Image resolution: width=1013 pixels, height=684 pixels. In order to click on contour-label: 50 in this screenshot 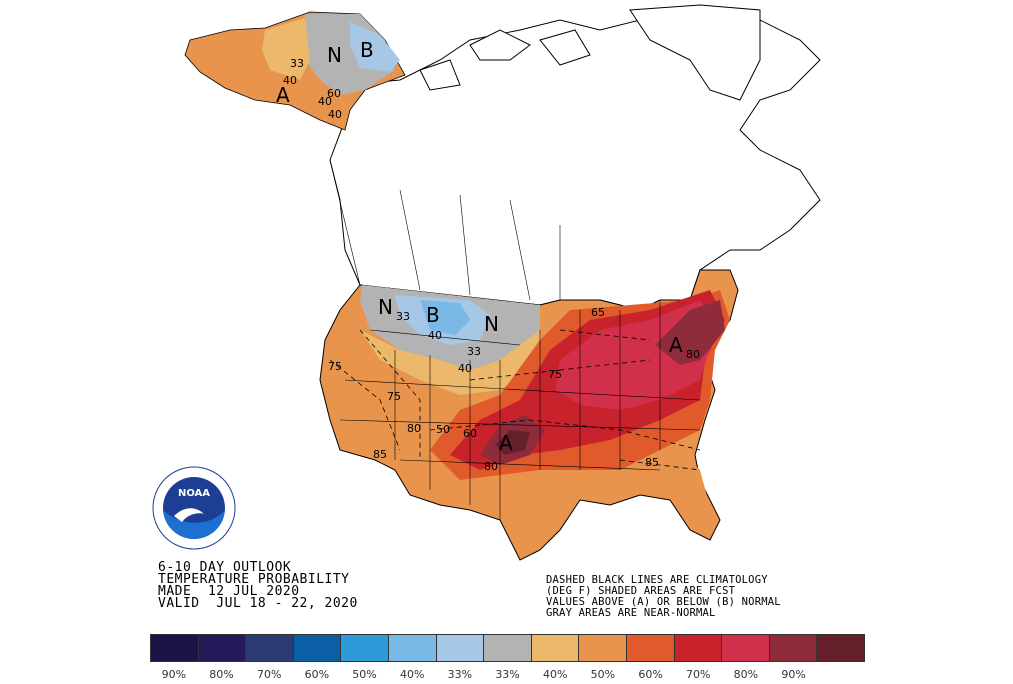, I will do `click(443, 429)`.